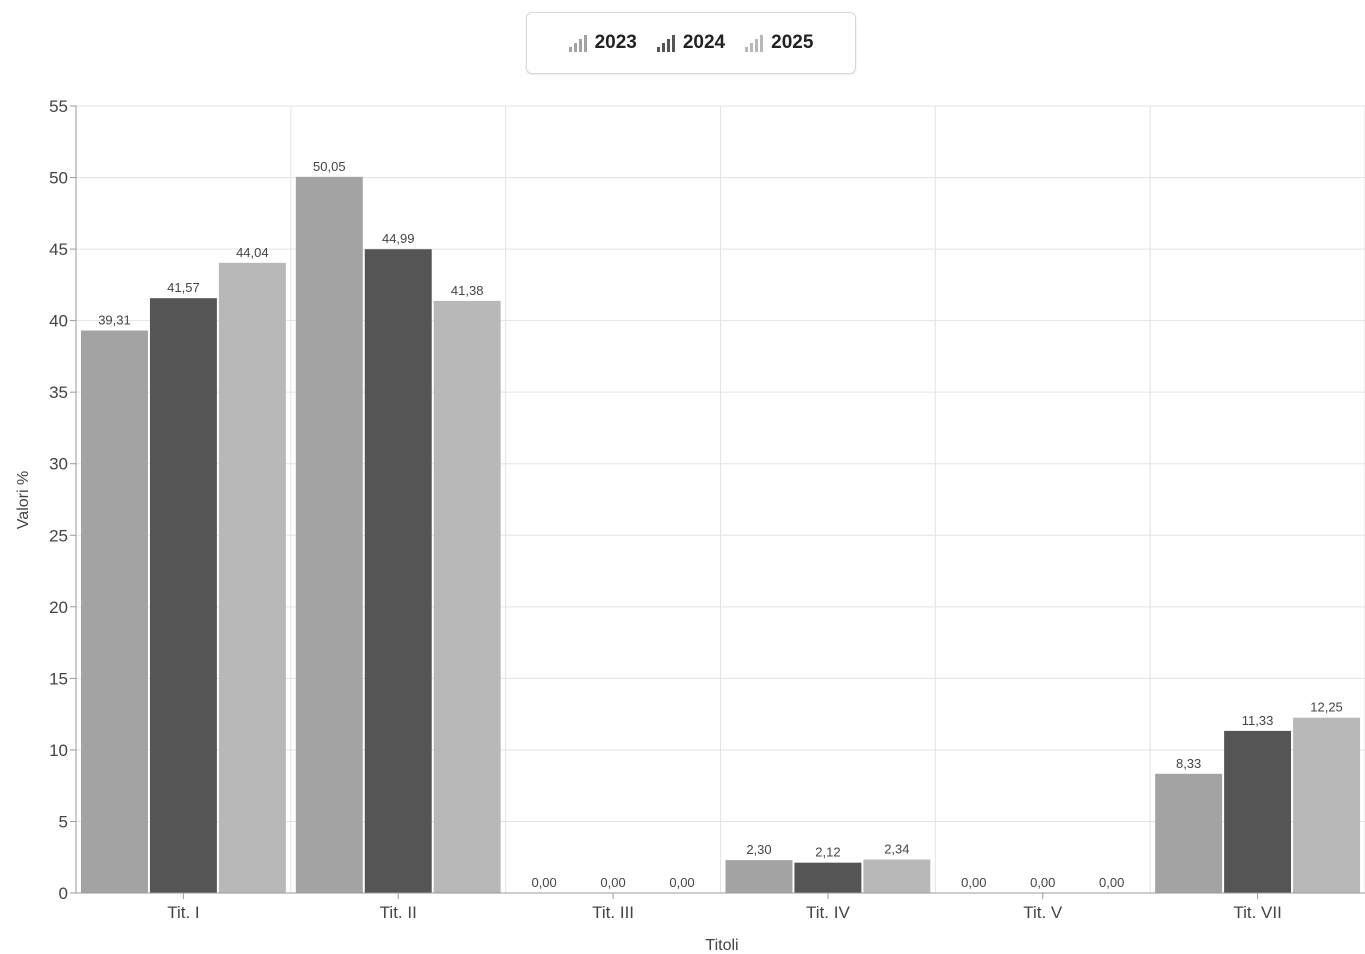  Describe the element at coordinates (329, 166) in the screenshot. I see `data-label: 50,05` at that location.